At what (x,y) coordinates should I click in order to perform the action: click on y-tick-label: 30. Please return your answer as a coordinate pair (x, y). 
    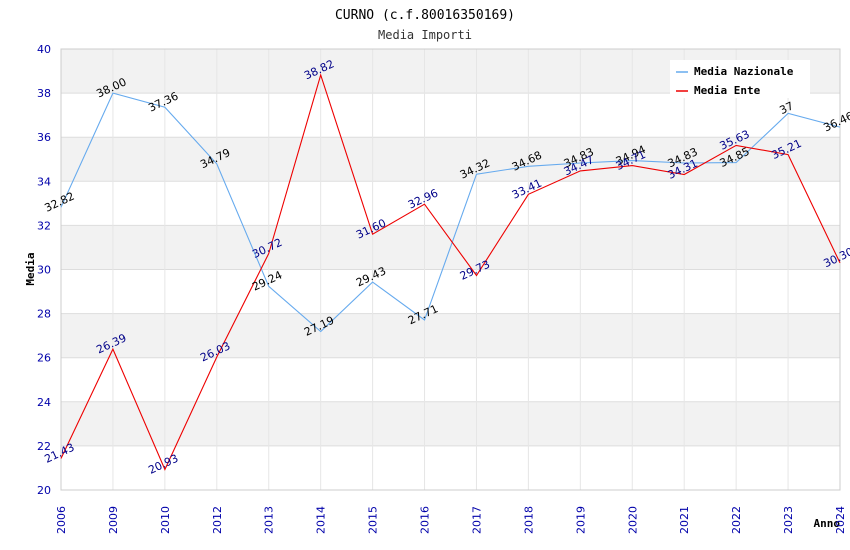
    Looking at the image, I should click on (44, 270).